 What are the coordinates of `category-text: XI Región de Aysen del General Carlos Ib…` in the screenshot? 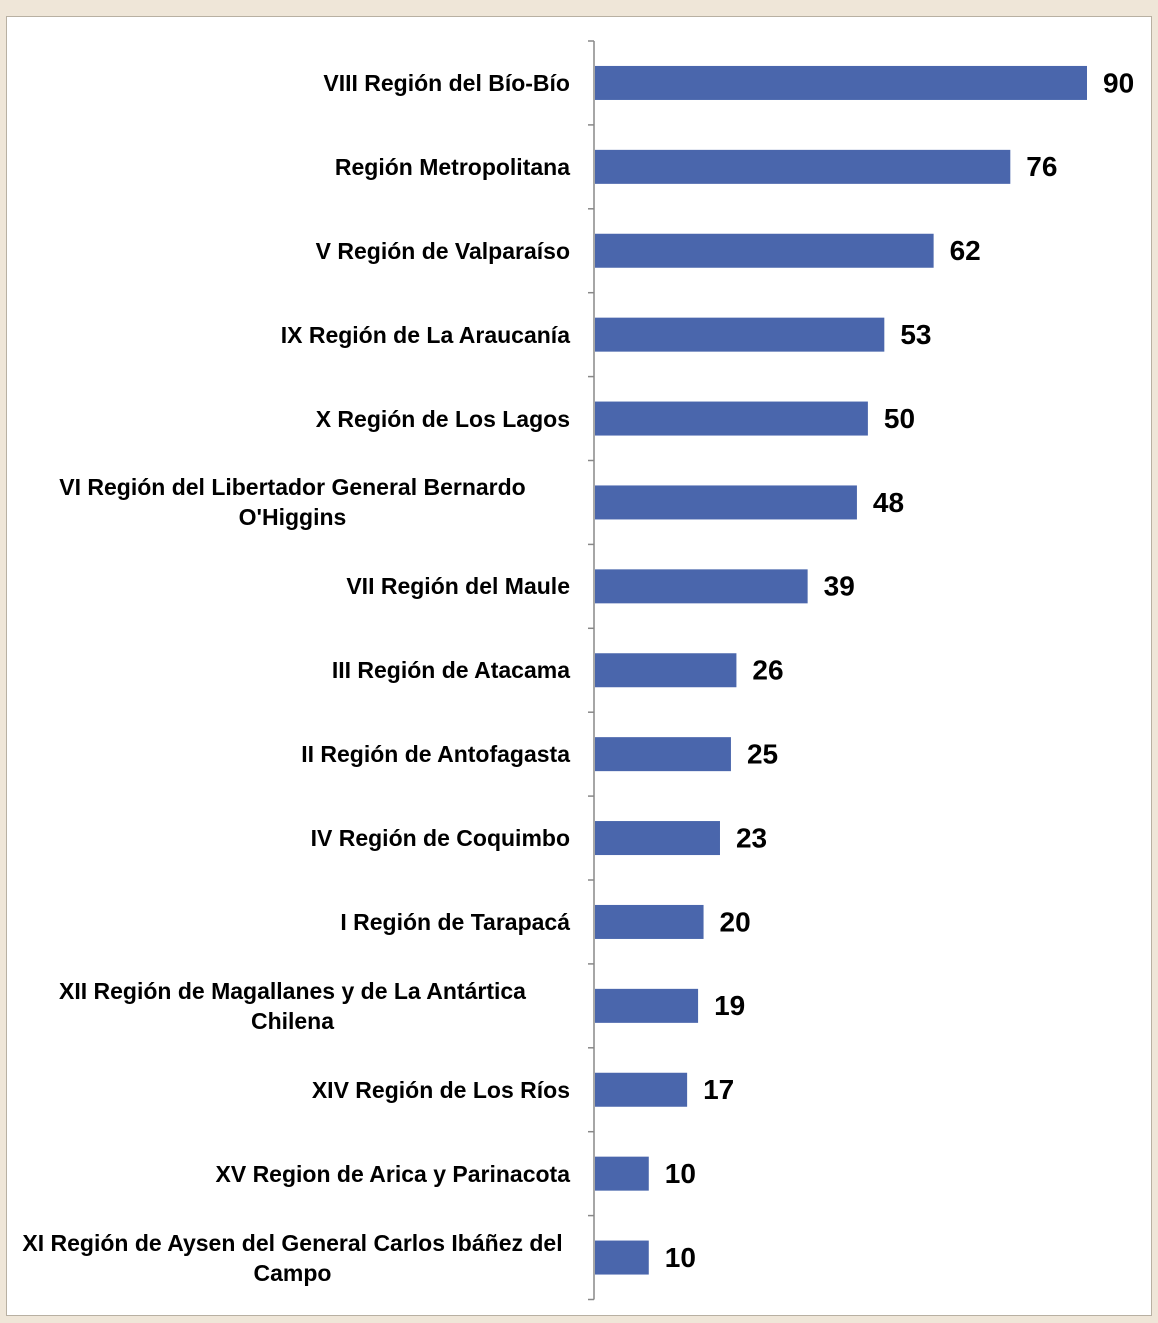 It's located at (292, 1257).